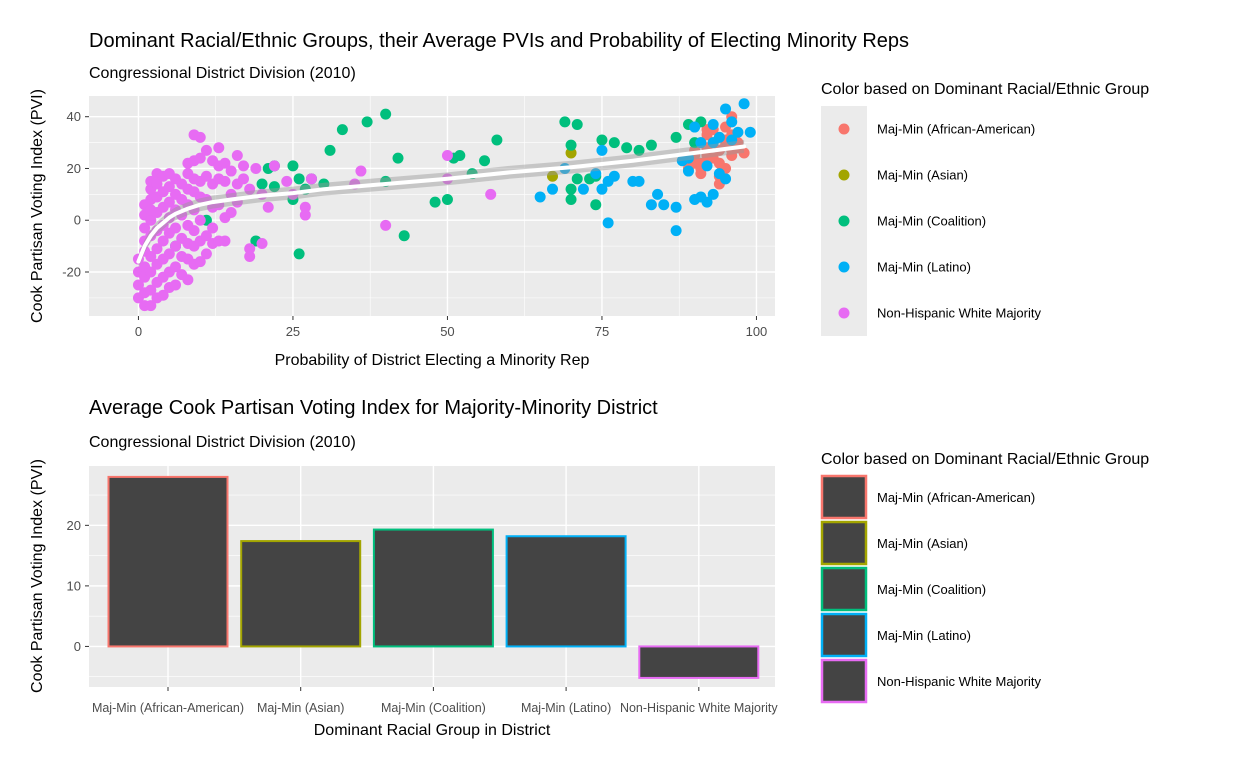 This screenshot has height=773, width=1248. What do you see at coordinates (293, 331) in the screenshot?
I see `x-tick-label: 25` at bounding box center [293, 331].